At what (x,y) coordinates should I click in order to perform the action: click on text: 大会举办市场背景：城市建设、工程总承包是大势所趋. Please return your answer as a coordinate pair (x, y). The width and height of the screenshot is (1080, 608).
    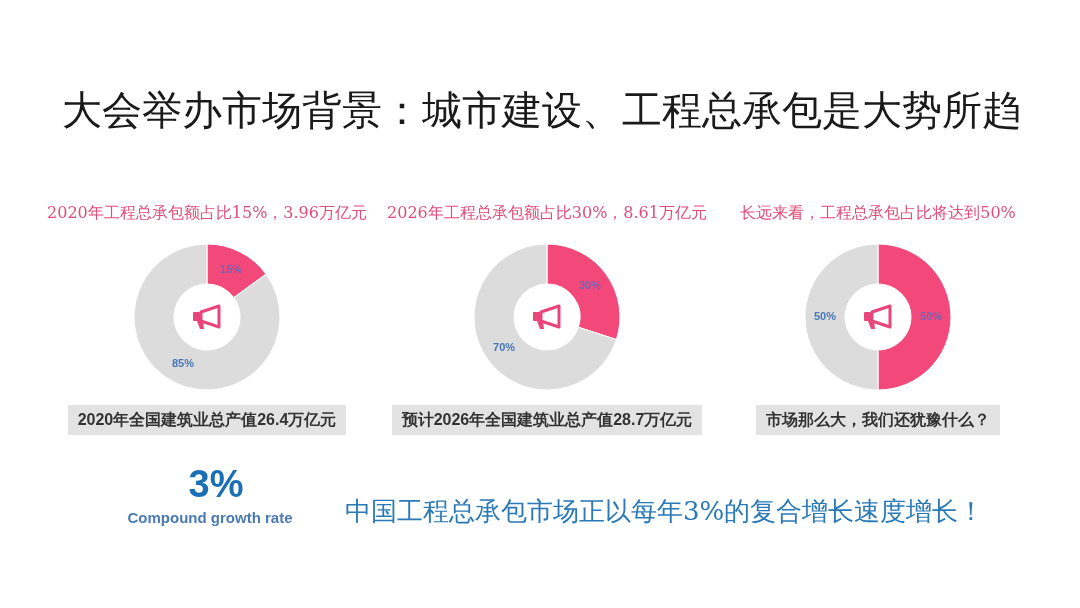
    Looking at the image, I should click on (542, 110).